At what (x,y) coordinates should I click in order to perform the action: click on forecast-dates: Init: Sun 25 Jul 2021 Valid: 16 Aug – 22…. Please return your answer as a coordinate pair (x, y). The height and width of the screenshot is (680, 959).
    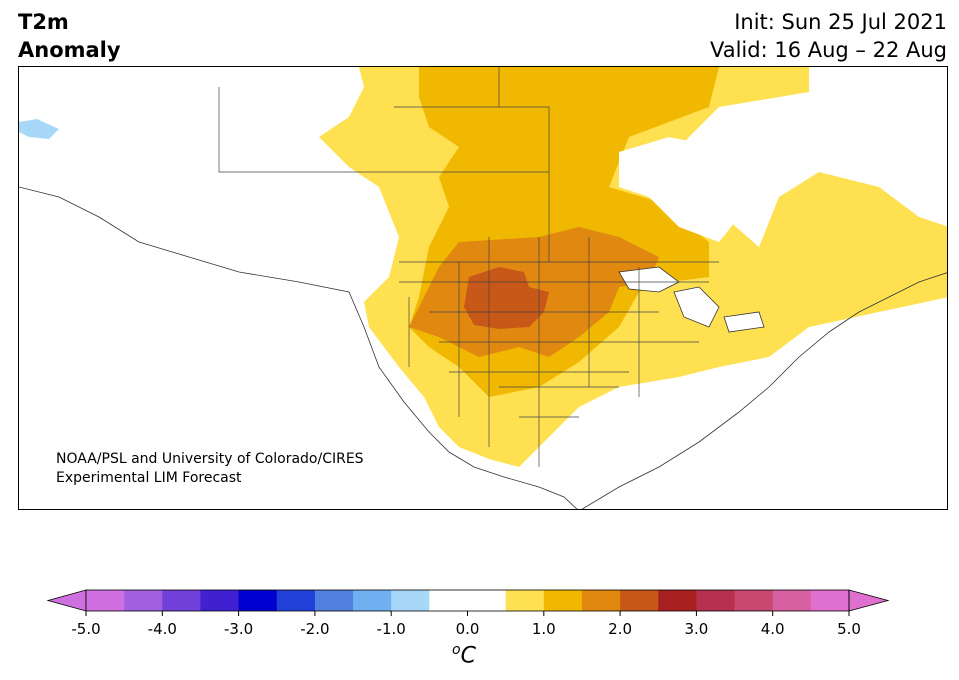
    Looking at the image, I should click on (828, 36).